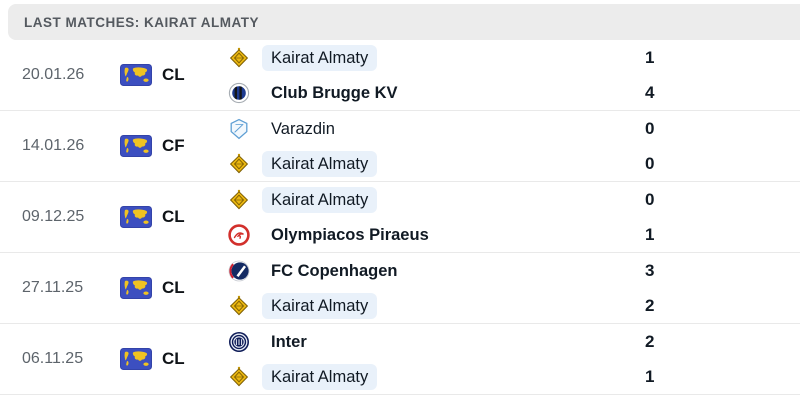 The image size is (800, 400). I want to click on teams-cell: Kairat Almaty 0 Olympiacos Piraeus 1, so click(514, 217).